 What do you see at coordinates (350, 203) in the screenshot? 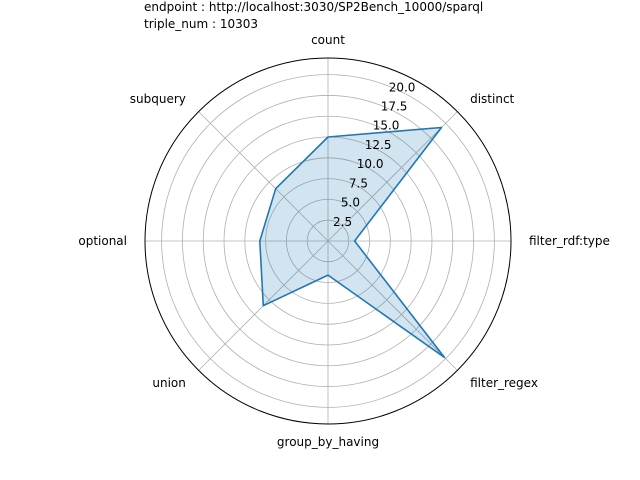
I see `r-tick-label: 5.0` at bounding box center [350, 203].